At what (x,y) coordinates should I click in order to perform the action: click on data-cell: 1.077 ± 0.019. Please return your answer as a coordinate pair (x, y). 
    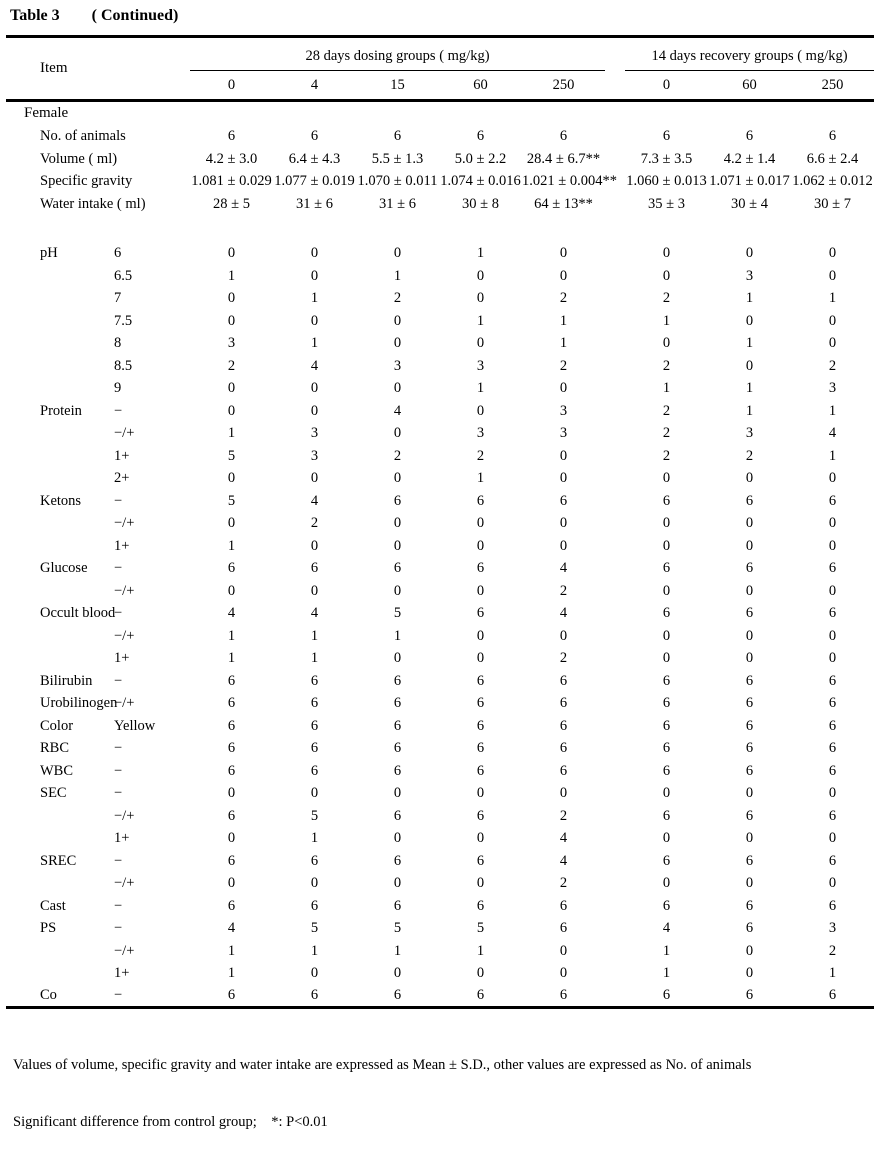
    Looking at the image, I should click on (314, 181).